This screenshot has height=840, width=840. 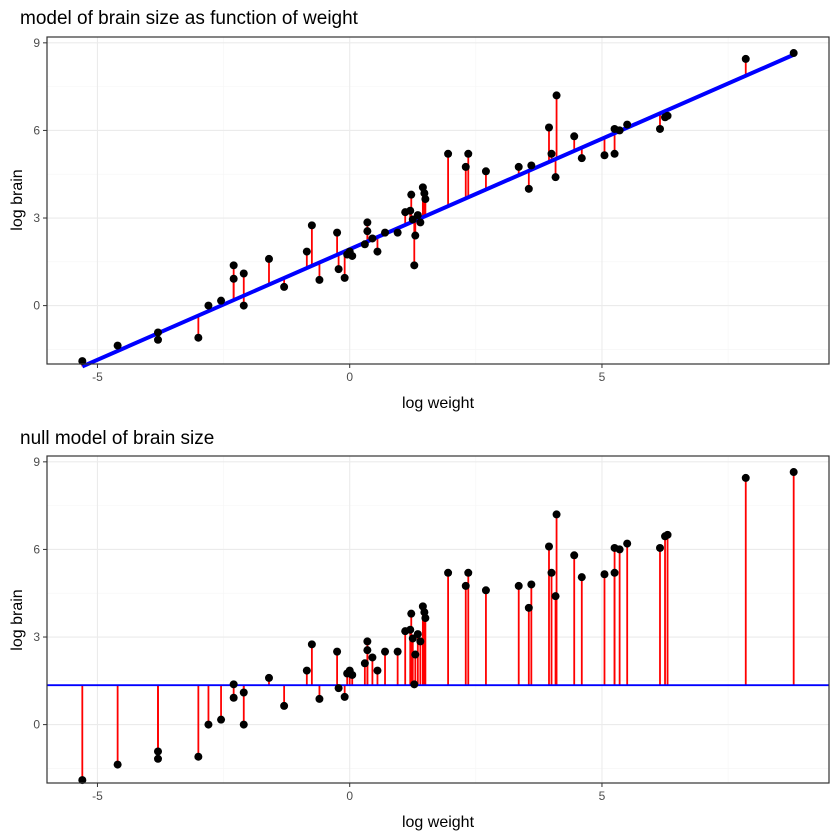 I want to click on y-tick-label: 0, so click(x=36, y=725).